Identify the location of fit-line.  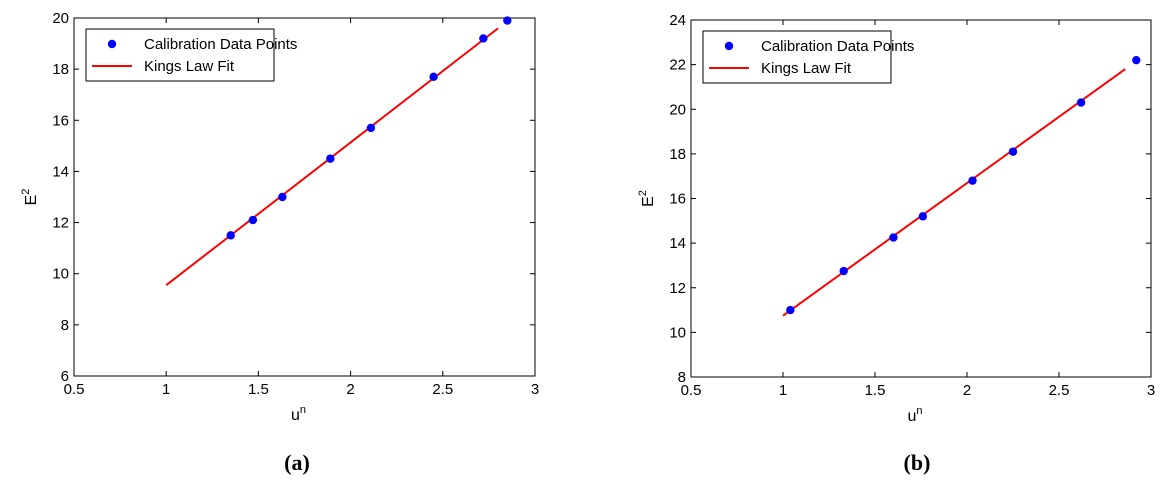
(954, 192).